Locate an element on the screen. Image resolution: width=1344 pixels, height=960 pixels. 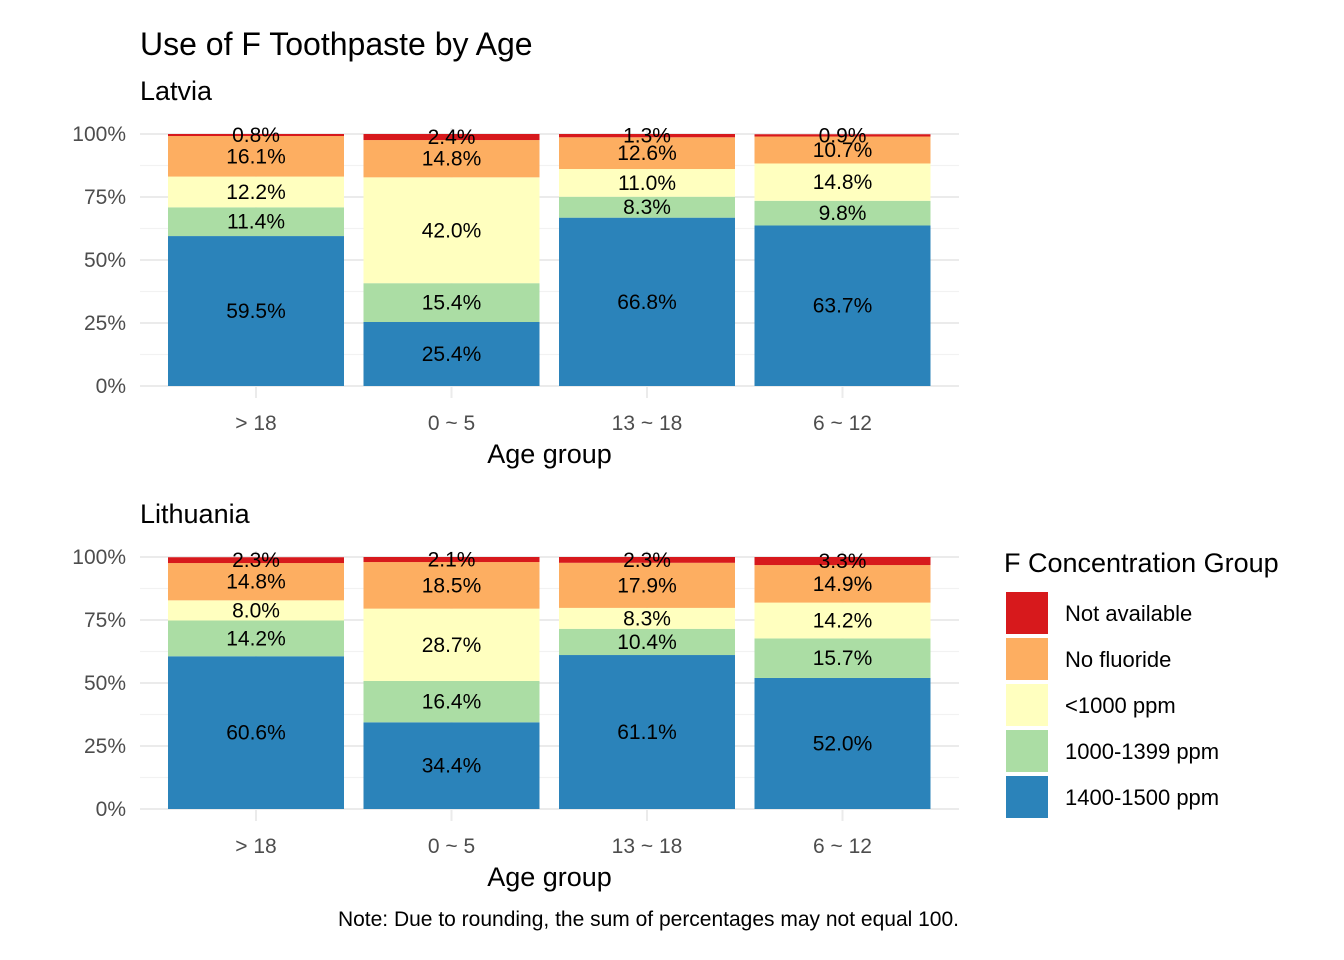
bar-value-label: 42.0% is located at coordinates (452, 230).